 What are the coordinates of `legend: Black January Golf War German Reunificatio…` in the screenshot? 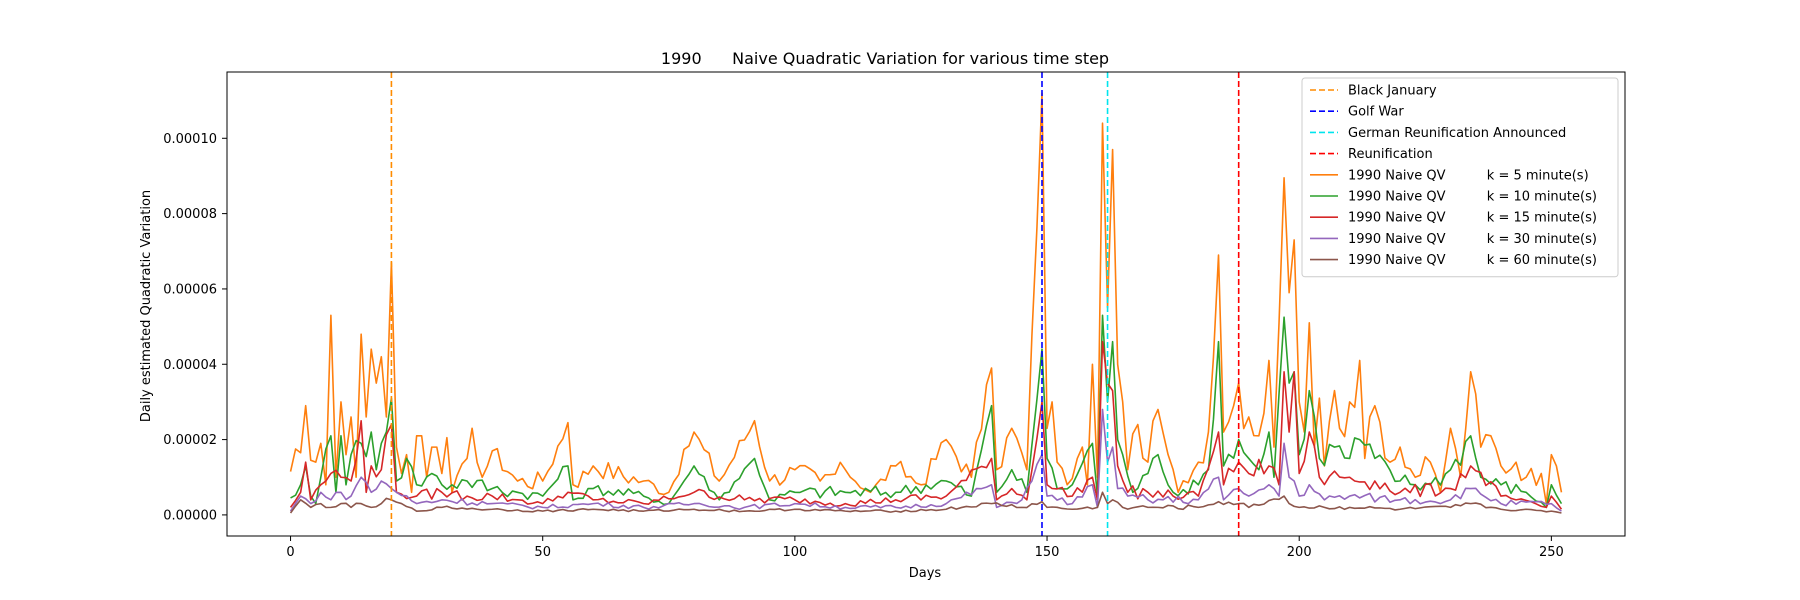 It's located at (1460, 177).